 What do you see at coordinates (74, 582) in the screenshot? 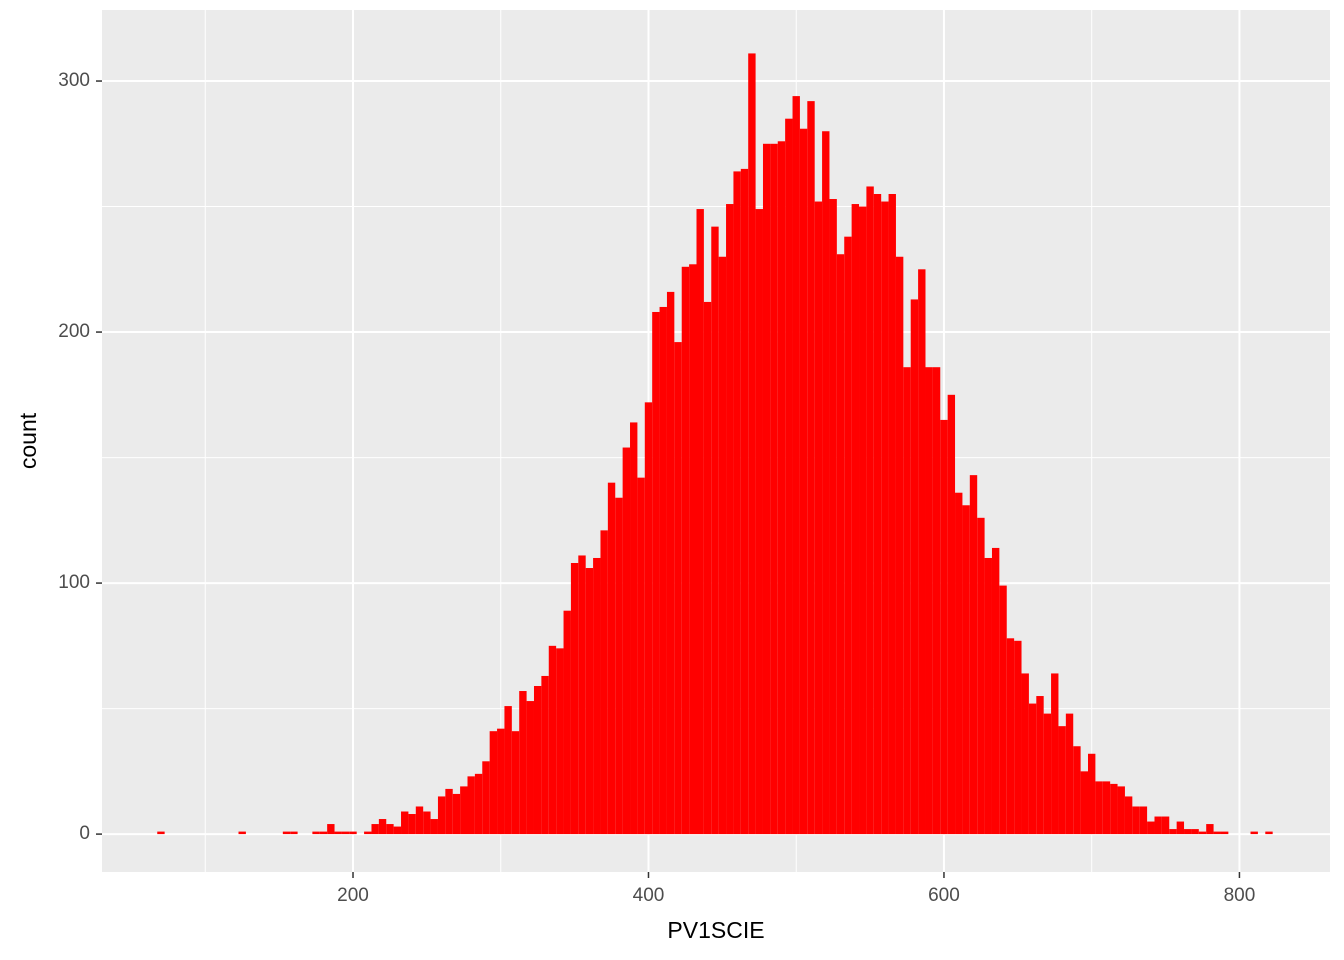
I see `y-tick-label: 100` at bounding box center [74, 582].